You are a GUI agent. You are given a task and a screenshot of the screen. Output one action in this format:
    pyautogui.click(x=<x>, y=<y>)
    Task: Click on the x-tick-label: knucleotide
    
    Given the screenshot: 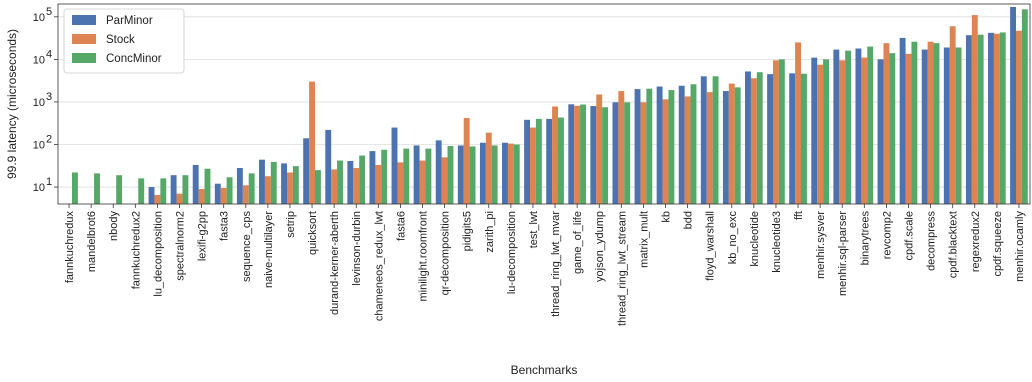 What is the action you would take?
    pyautogui.click(x=755, y=239)
    